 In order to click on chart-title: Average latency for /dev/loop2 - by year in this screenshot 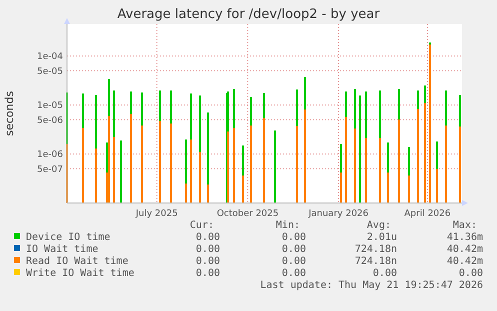, I will do `click(248, 14)`.